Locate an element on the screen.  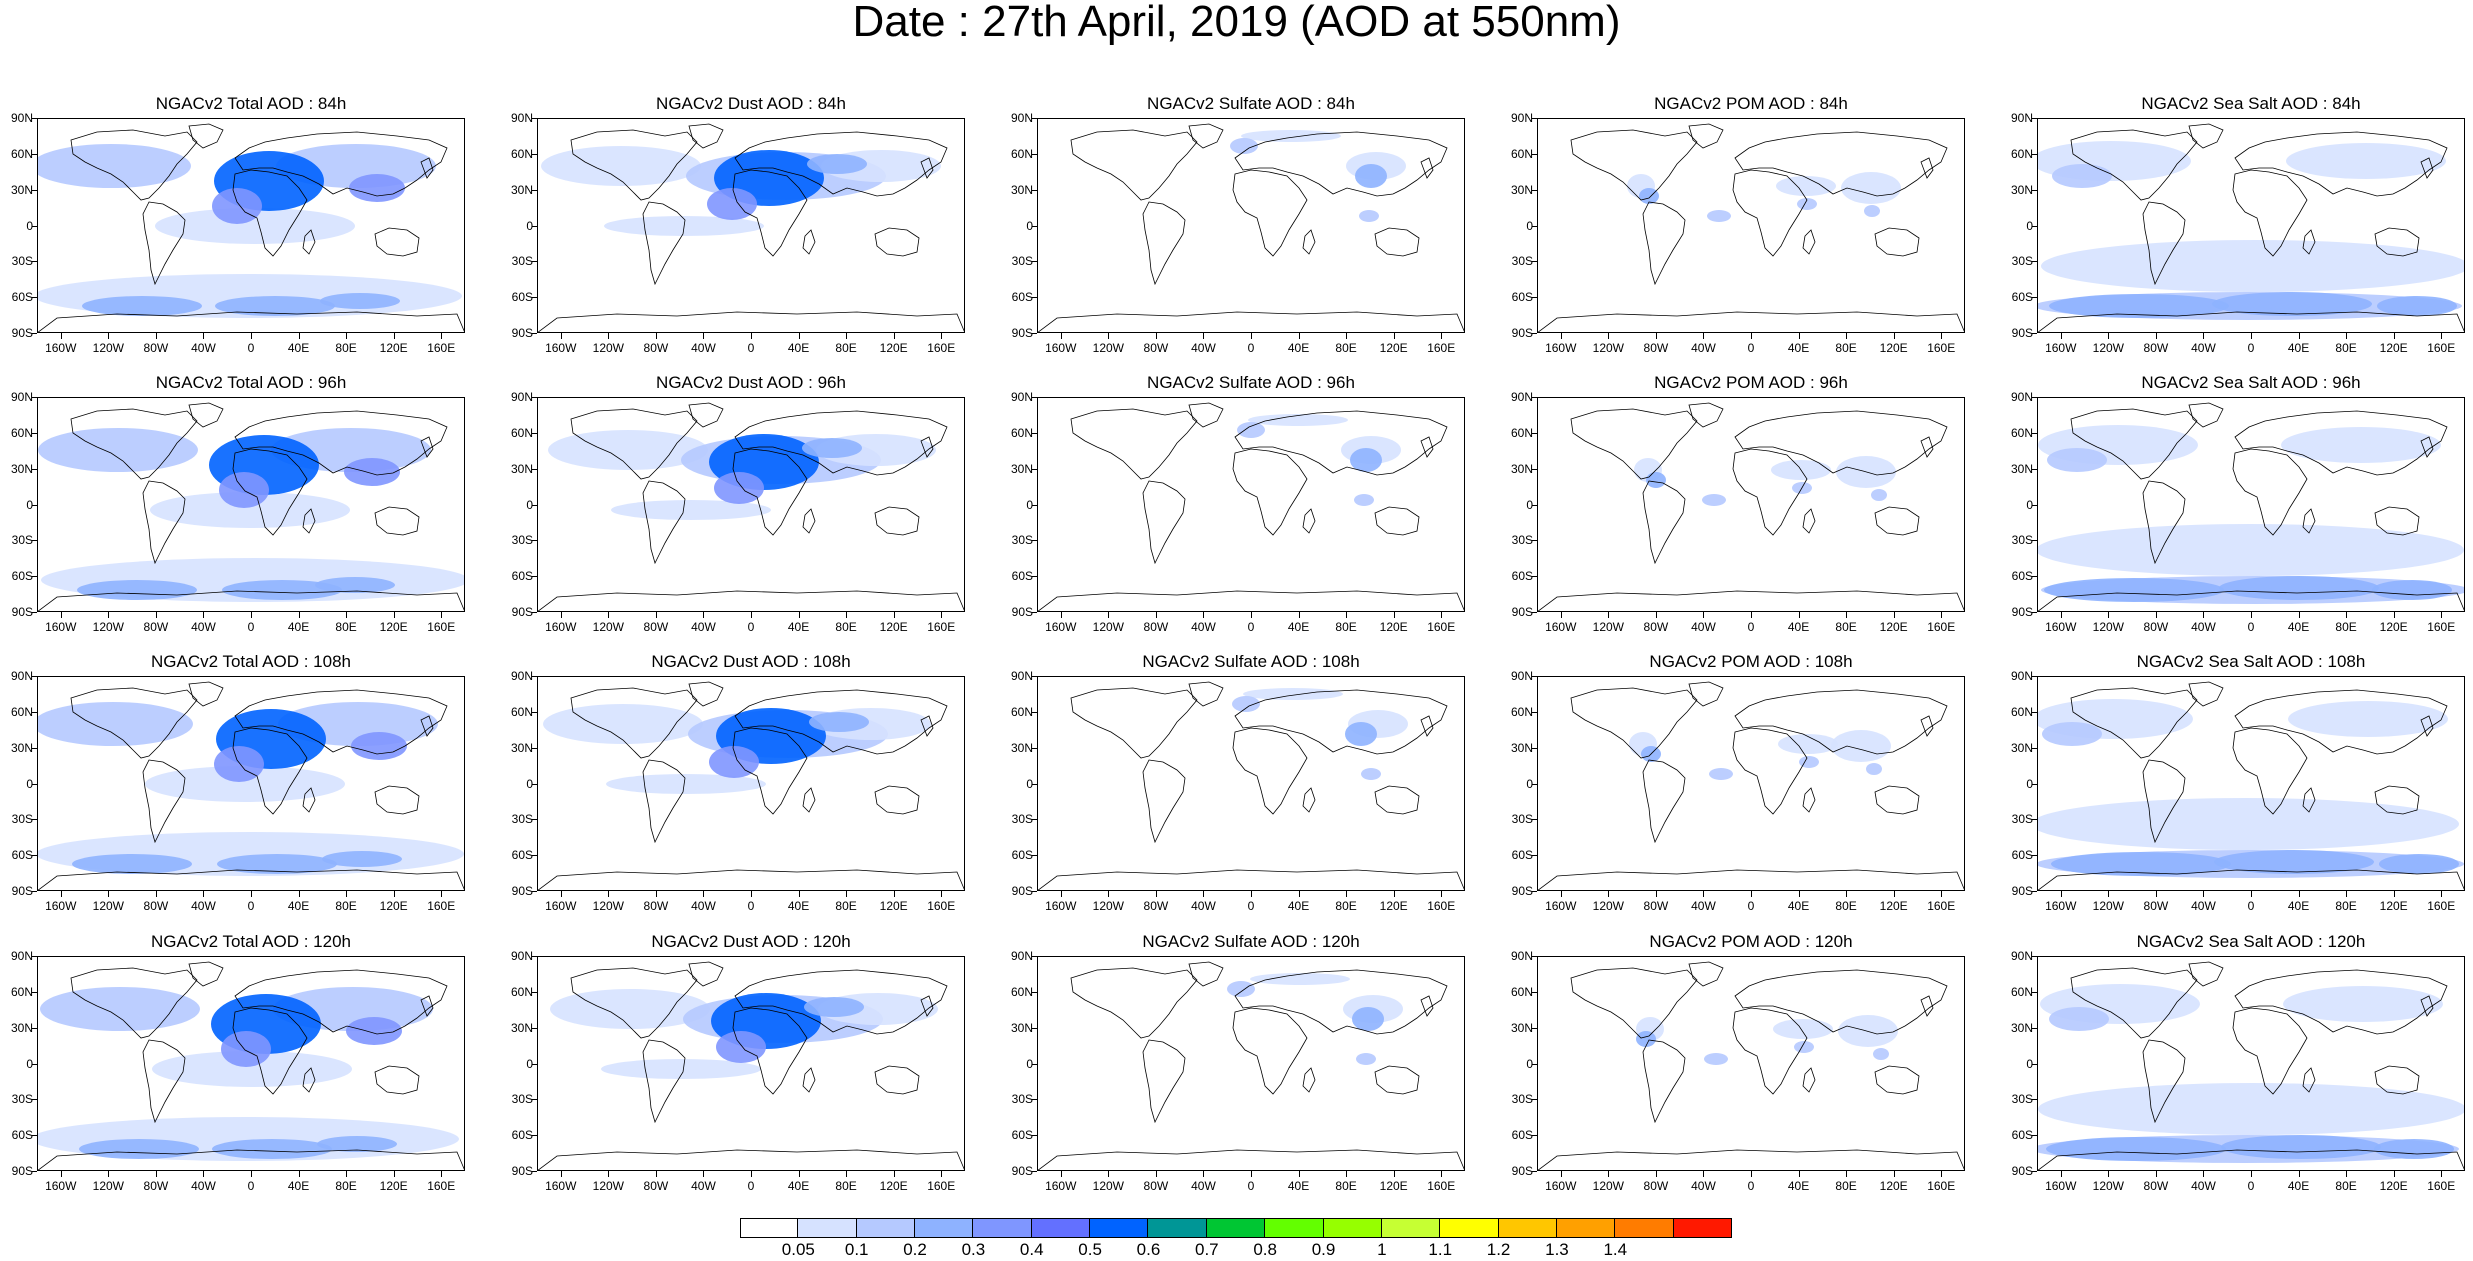
aod-map-sulfate is located at coordinates (1251, 786).